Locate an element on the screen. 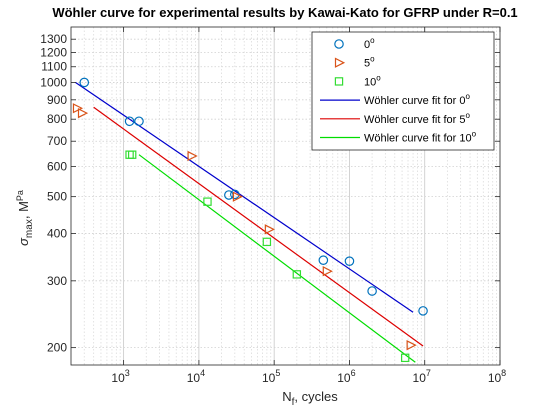 This screenshot has height=412, width=550. legend-label: 5o is located at coordinates (369, 62).